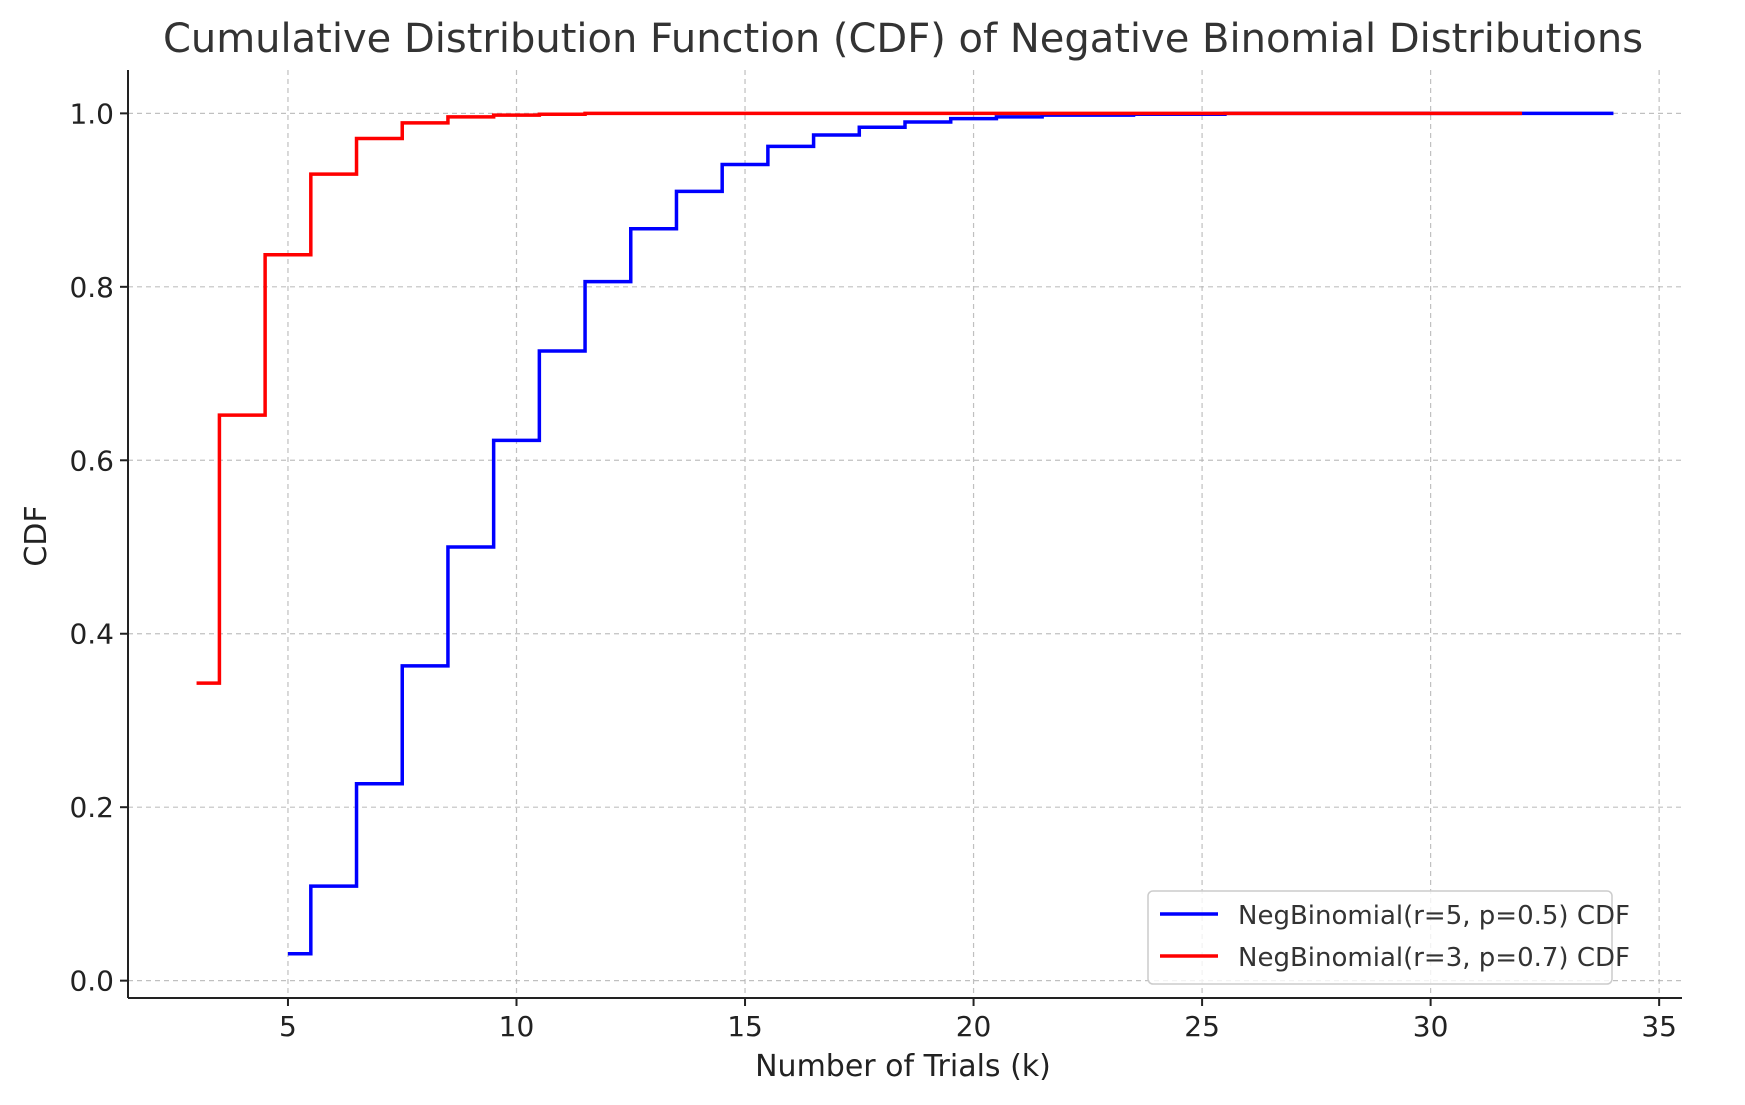 This screenshot has width=1745, height=1105. Describe the element at coordinates (1380, 937) in the screenshot. I see `legend-box` at that location.